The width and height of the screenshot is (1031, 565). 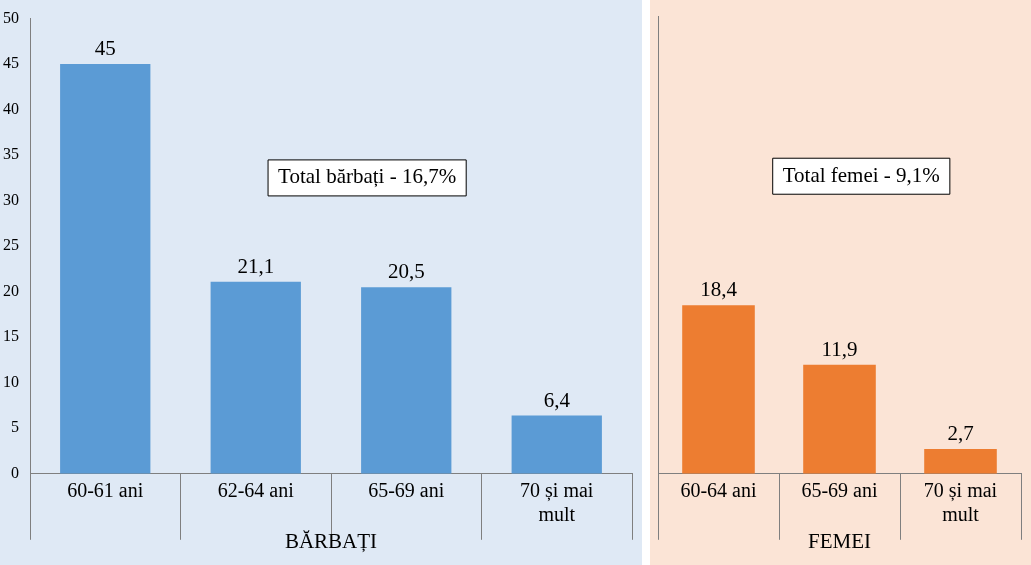 I want to click on data-label: 11,9, so click(x=839, y=348).